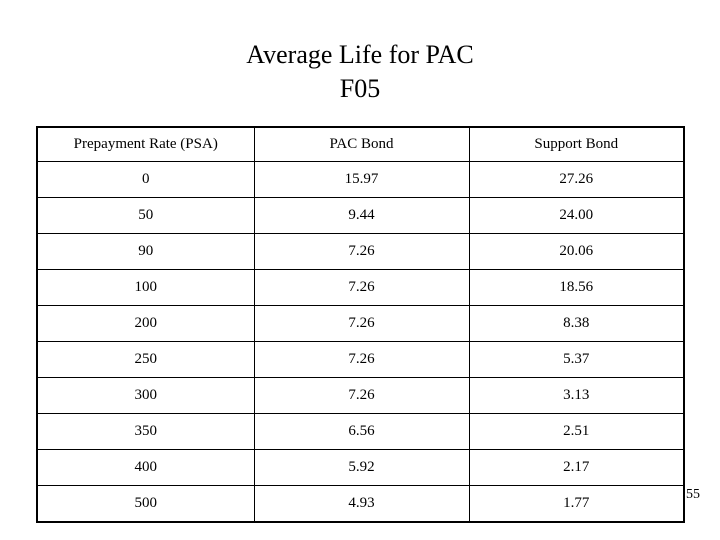  I want to click on pac-bond-cell: 4.93, so click(361, 504).